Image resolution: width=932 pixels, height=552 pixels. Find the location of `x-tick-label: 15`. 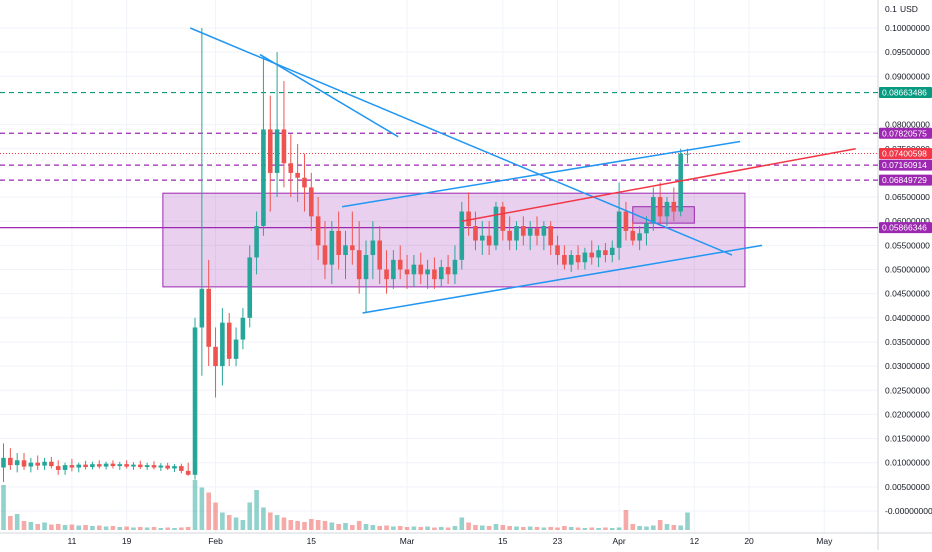

x-tick-label: 15 is located at coordinates (503, 541).